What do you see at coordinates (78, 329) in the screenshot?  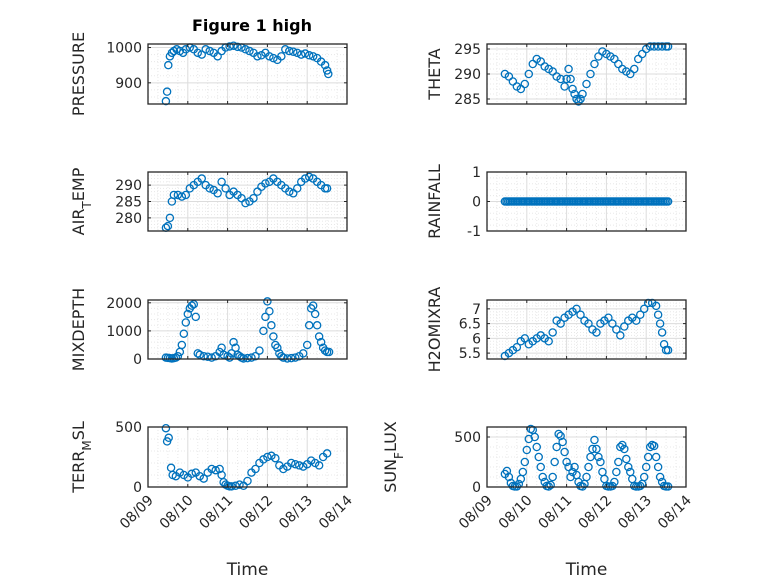 I see `y-axis-label: MIXDEPTH` at bounding box center [78, 329].